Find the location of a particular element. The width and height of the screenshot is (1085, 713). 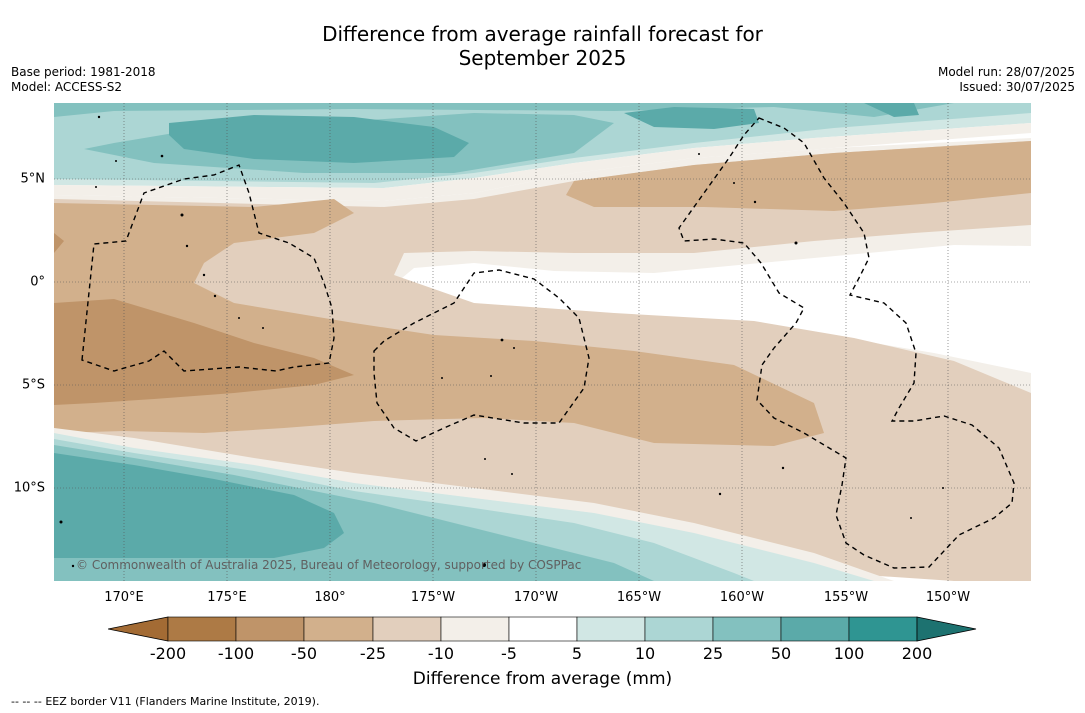

colorbar-extend-high is located at coordinates (946, 629).